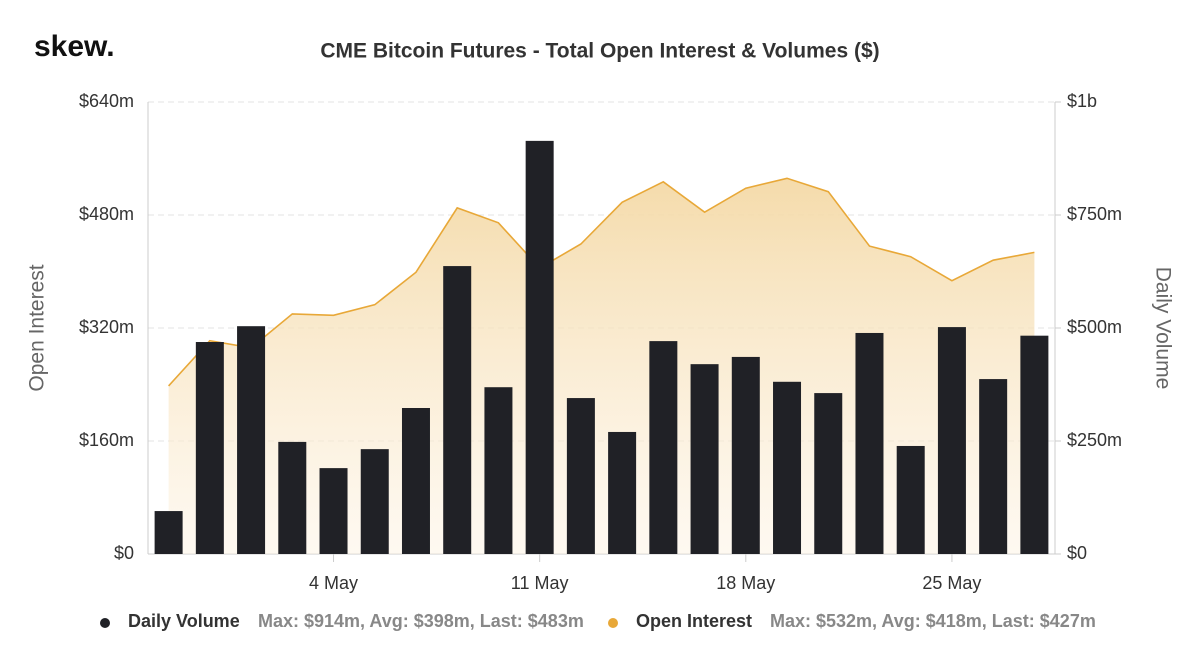 Image resolution: width=1200 pixels, height=670 pixels. I want to click on y2-tick-label: $500m, so click(1094, 327).